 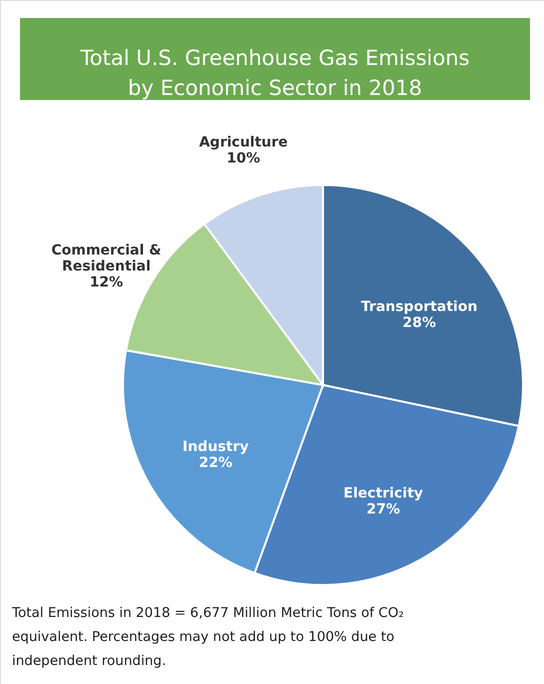 What do you see at coordinates (215, 447) in the screenshot?
I see `slice-label: Industry` at bounding box center [215, 447].